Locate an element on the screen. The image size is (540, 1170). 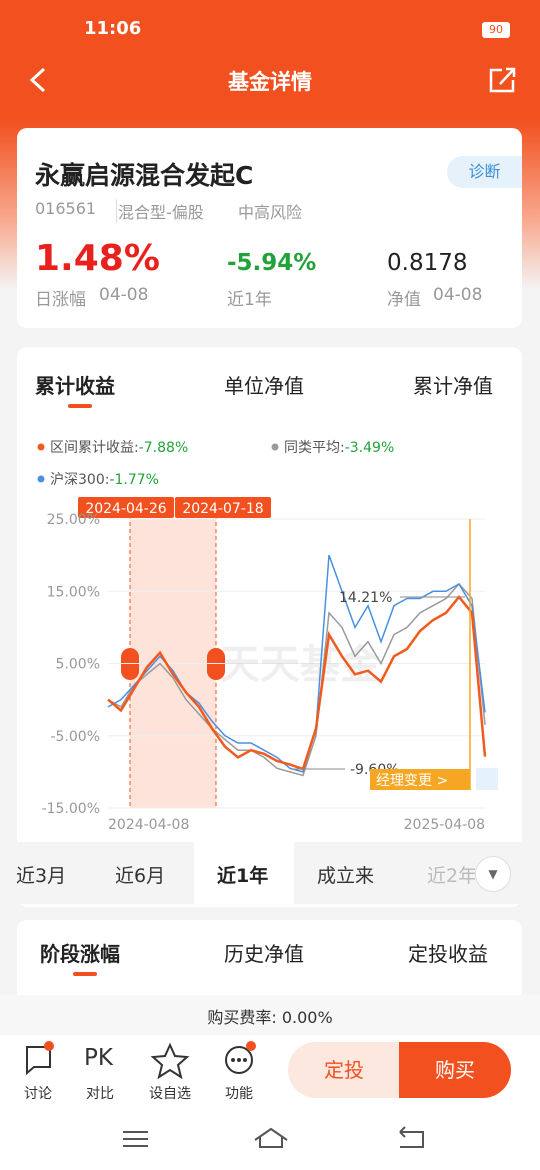
nav-bar is located at coordinates (273, 1137).